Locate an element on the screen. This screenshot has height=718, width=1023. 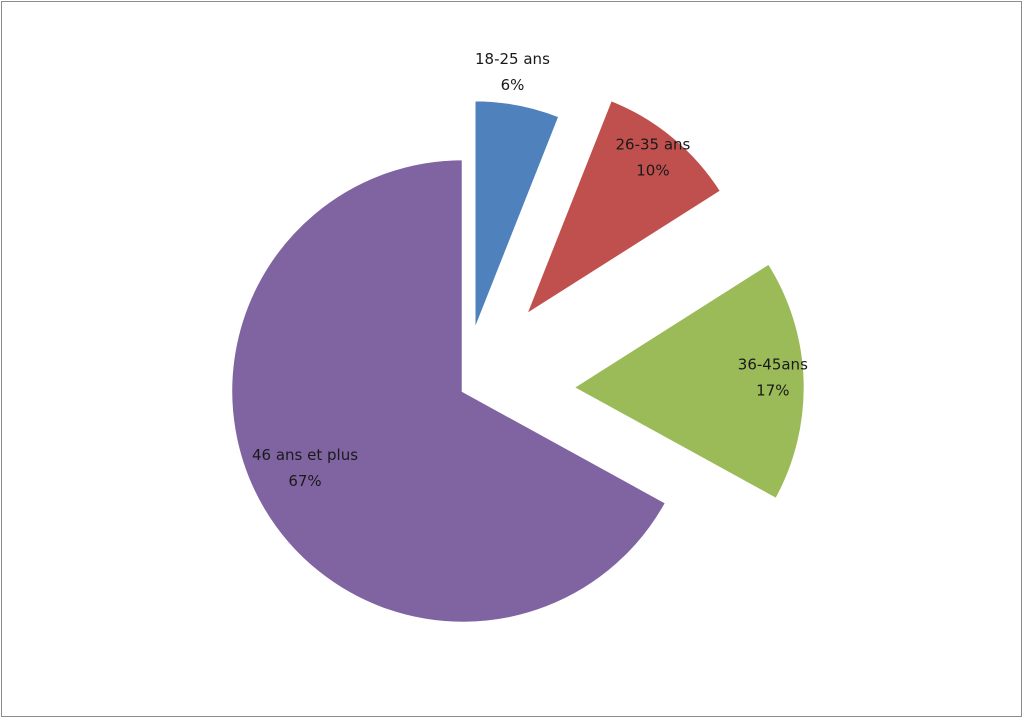
slice-label-3: 36-45ans is located at coordinates (773, 364).